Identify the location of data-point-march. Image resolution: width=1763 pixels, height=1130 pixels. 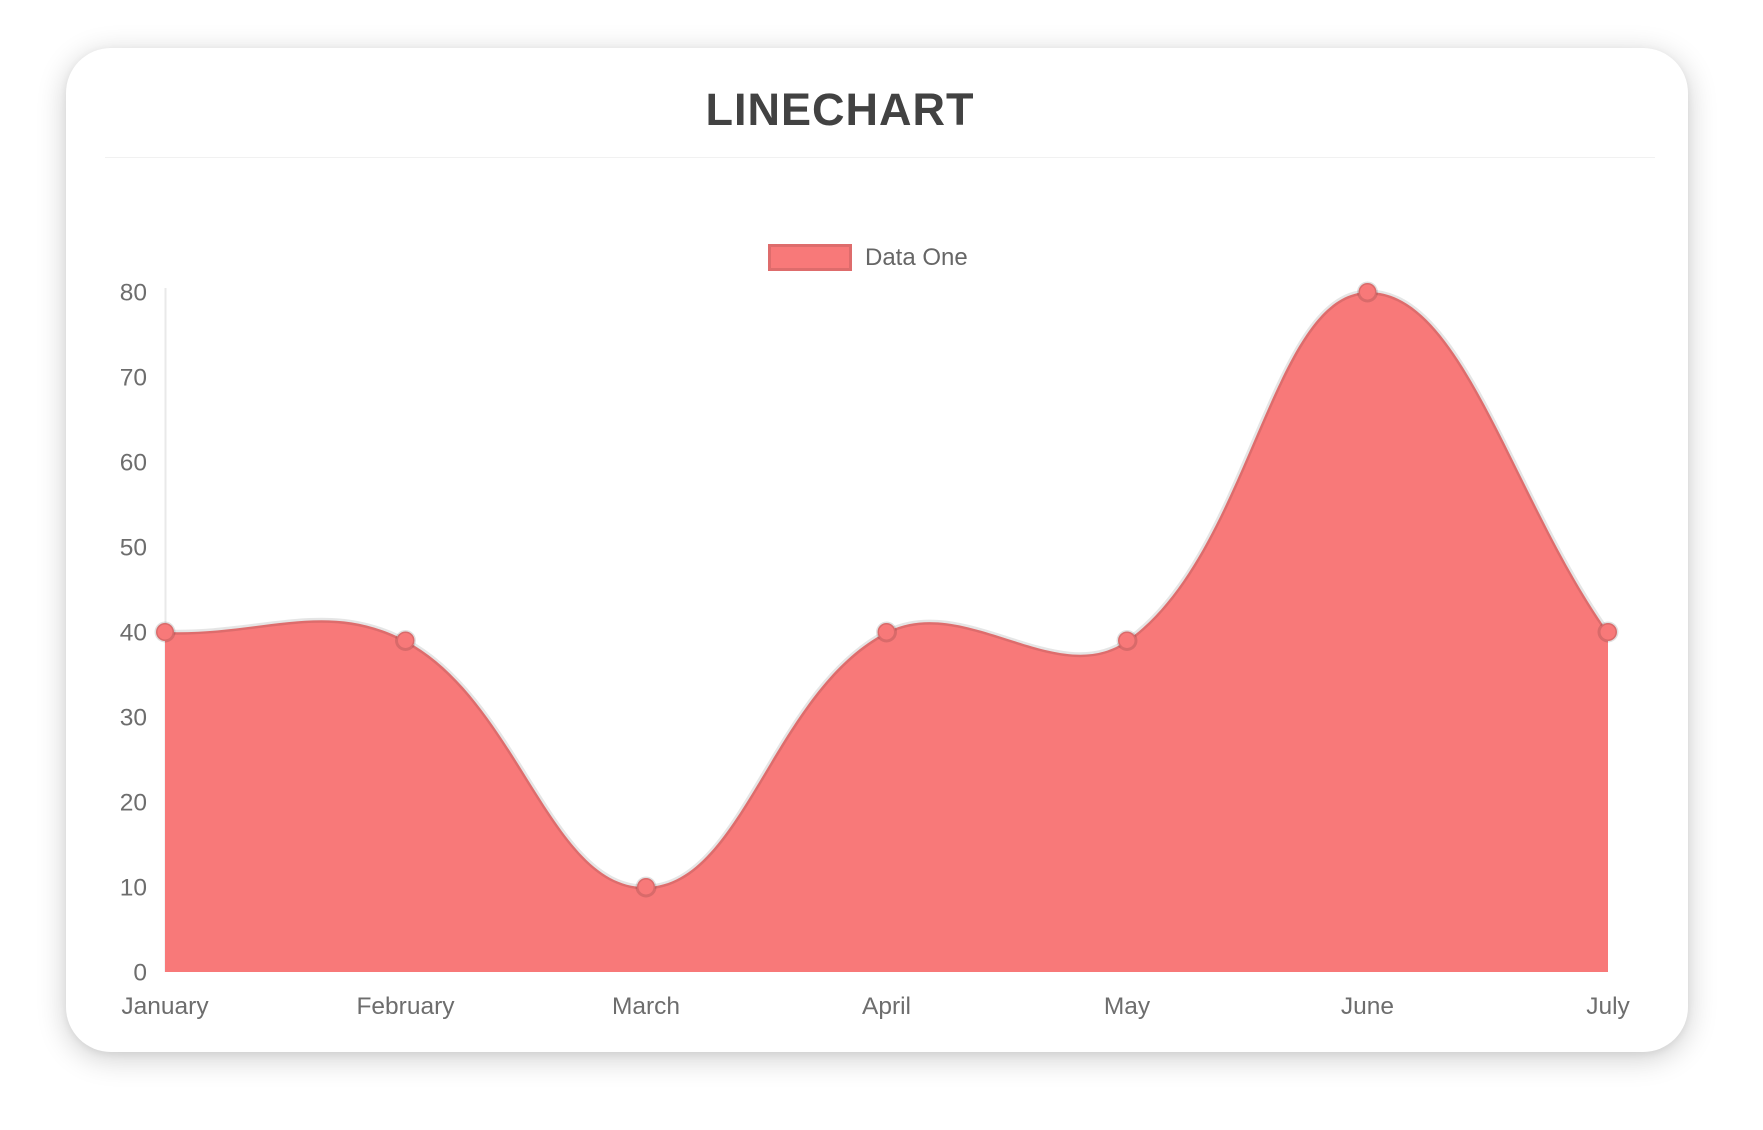
(646, 887).